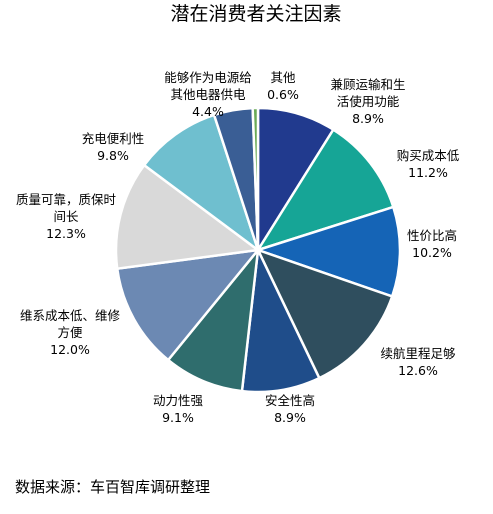 This screenshot has width=493, height=514. Describe the element at coordinates (418, 362) in the screenshot. I see `slice-label-4: 续航里程足够 12.6%` at that location.